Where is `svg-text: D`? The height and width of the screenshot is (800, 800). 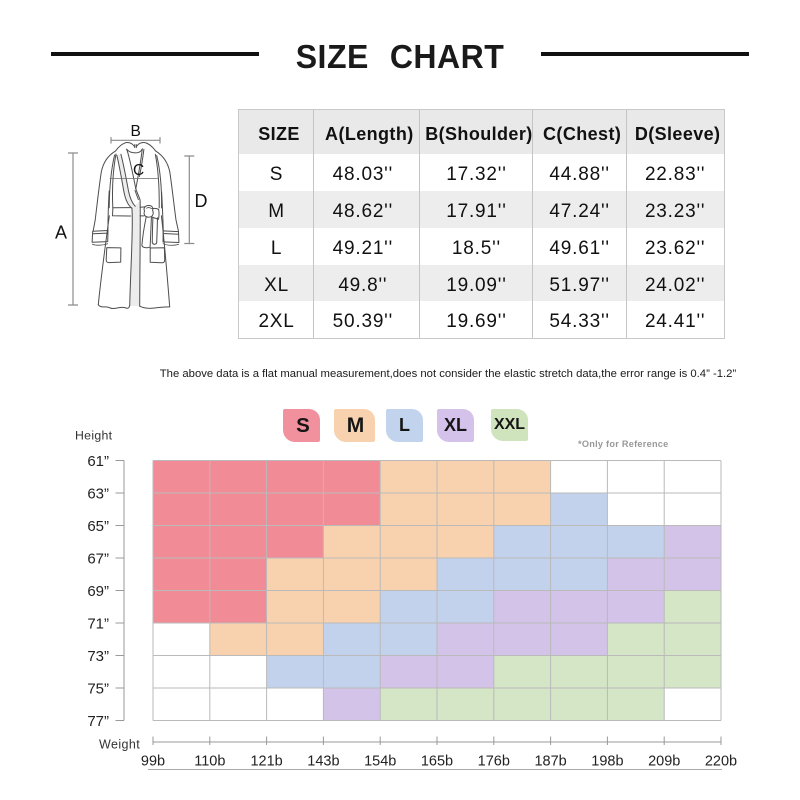
svg-text: D is located at coordinates (201, 201).